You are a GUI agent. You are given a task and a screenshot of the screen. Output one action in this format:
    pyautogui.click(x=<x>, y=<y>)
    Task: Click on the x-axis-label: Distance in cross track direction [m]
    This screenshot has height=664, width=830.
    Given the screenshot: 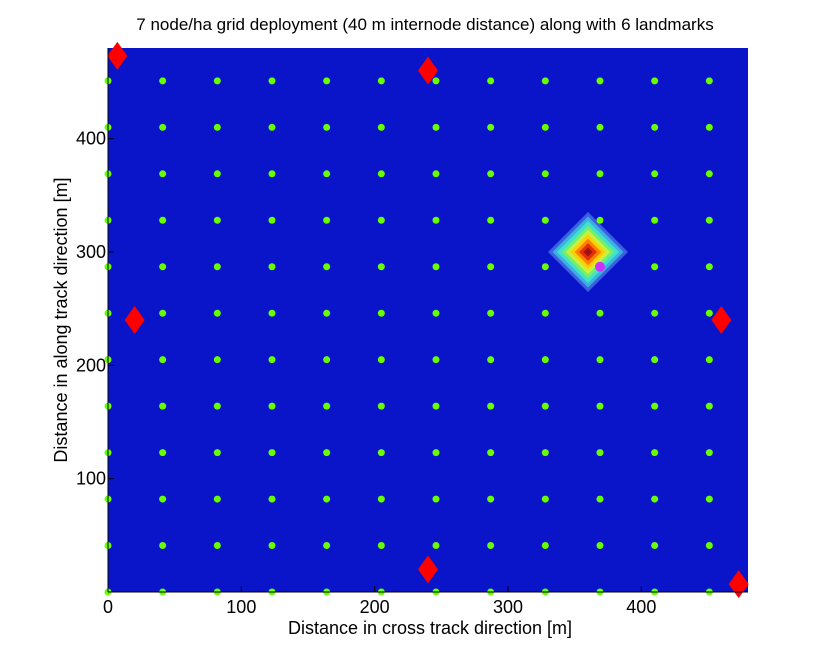 What is the action you would take?
    pyautogui.click(x=430, y=628)
    